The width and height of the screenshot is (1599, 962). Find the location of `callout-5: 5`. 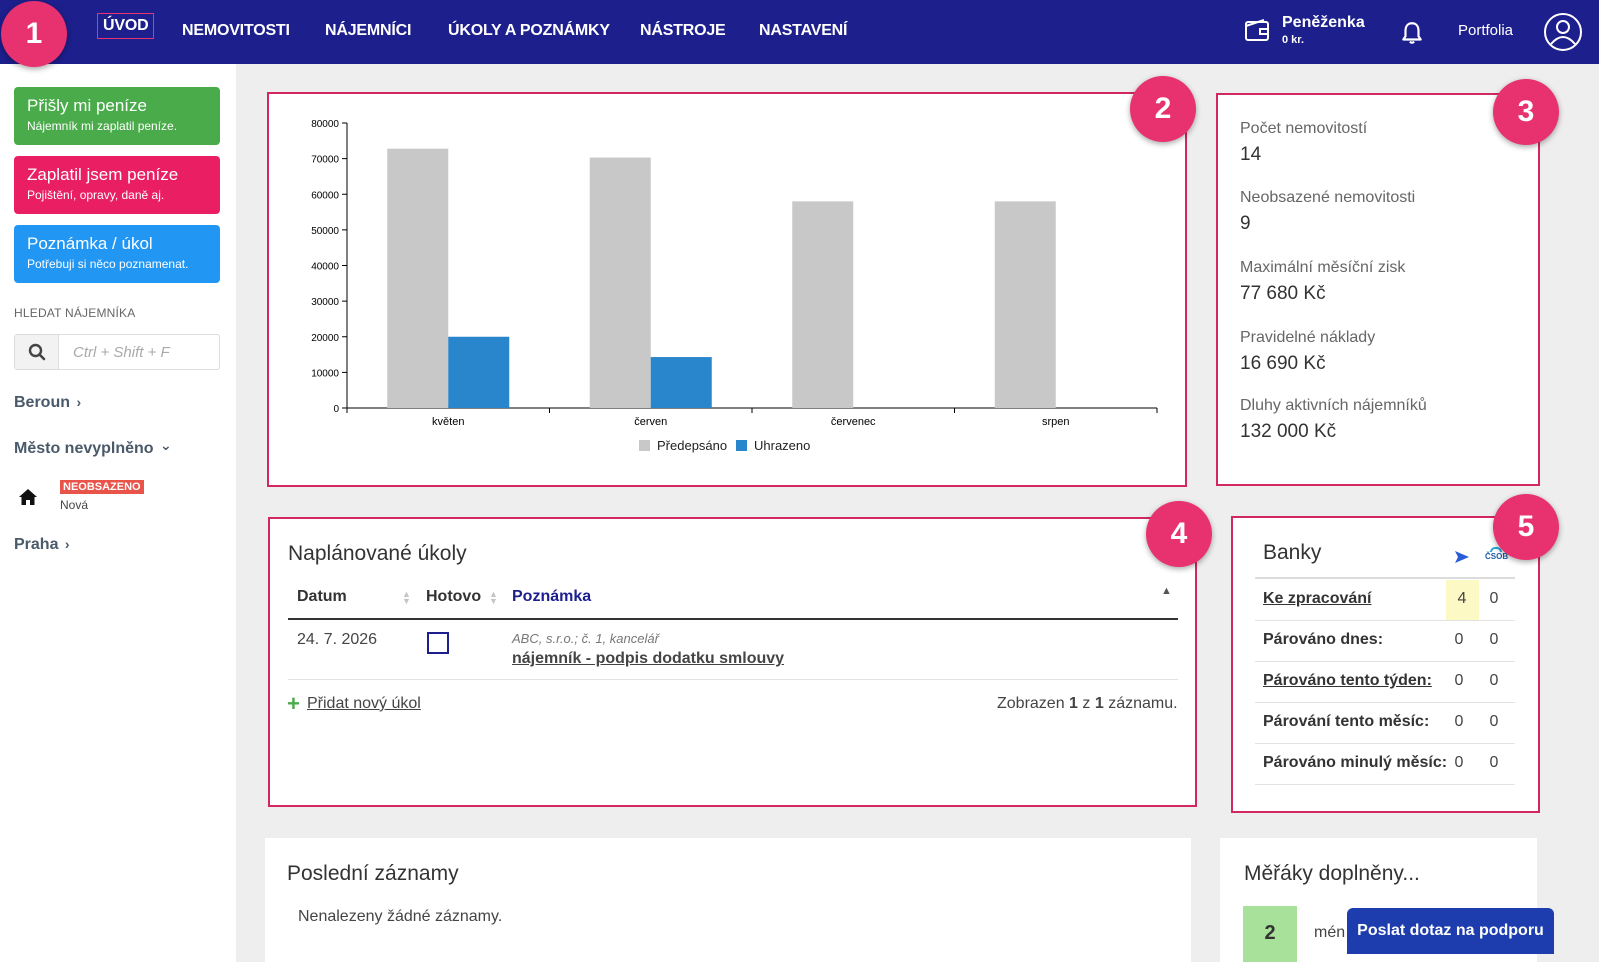

callout-5: 5 is located at coordinates (1526, 527).